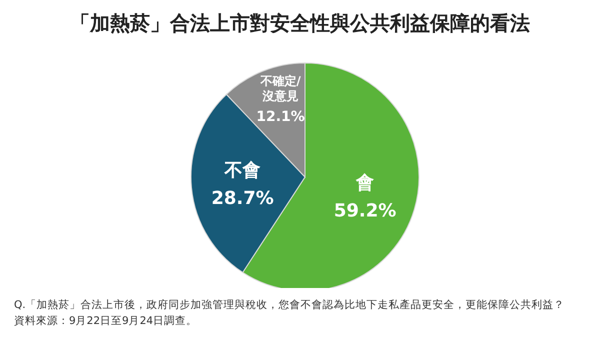 The height and width of the screenshot is (338, 600). What do you see at coordinates (364, 183) in the screenshot?
I see `slice-label: 會` at bounding box center [364, 183].